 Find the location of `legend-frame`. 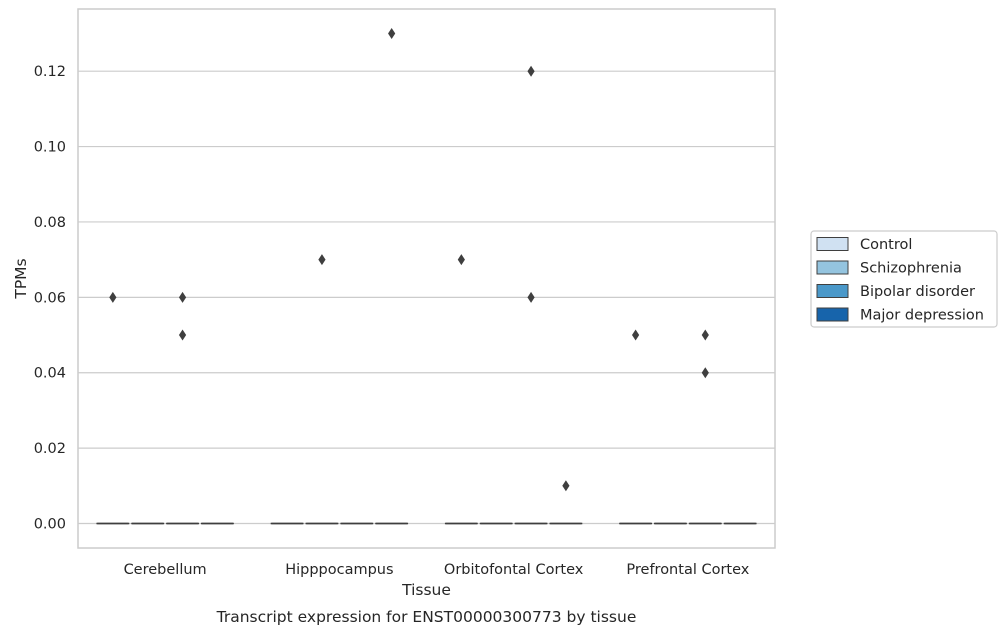

legend-frame is located at coordinates (904, 279).